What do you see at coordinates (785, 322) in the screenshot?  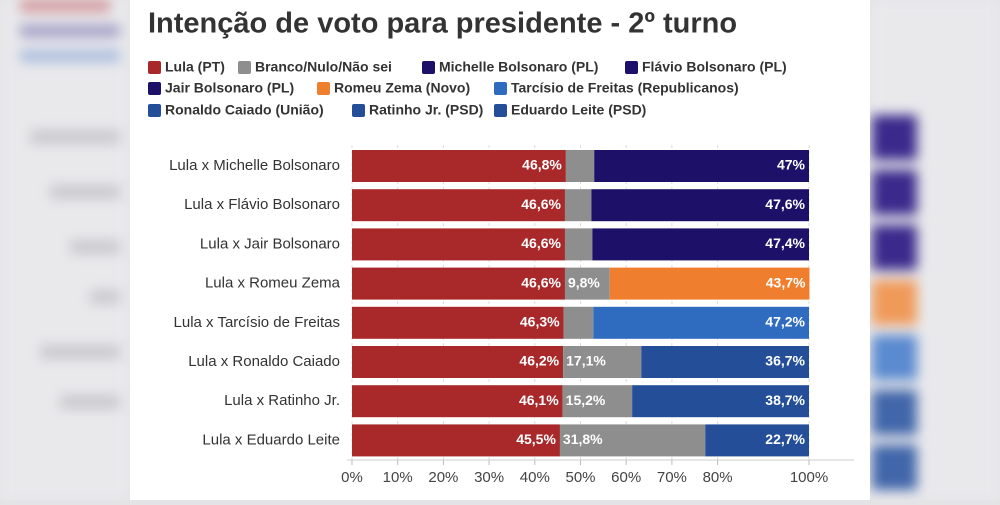 I see `value-label: 47,2%` at bounding box center [785, 322].